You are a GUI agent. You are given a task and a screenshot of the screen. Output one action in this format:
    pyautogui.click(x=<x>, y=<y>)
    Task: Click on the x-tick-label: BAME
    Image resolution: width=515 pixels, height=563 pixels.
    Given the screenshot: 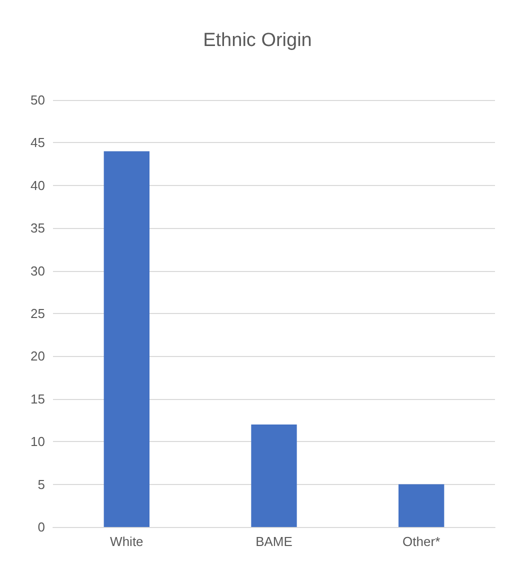 What is the action you would take?
    pyautogui.click(x=274, y=541)
    